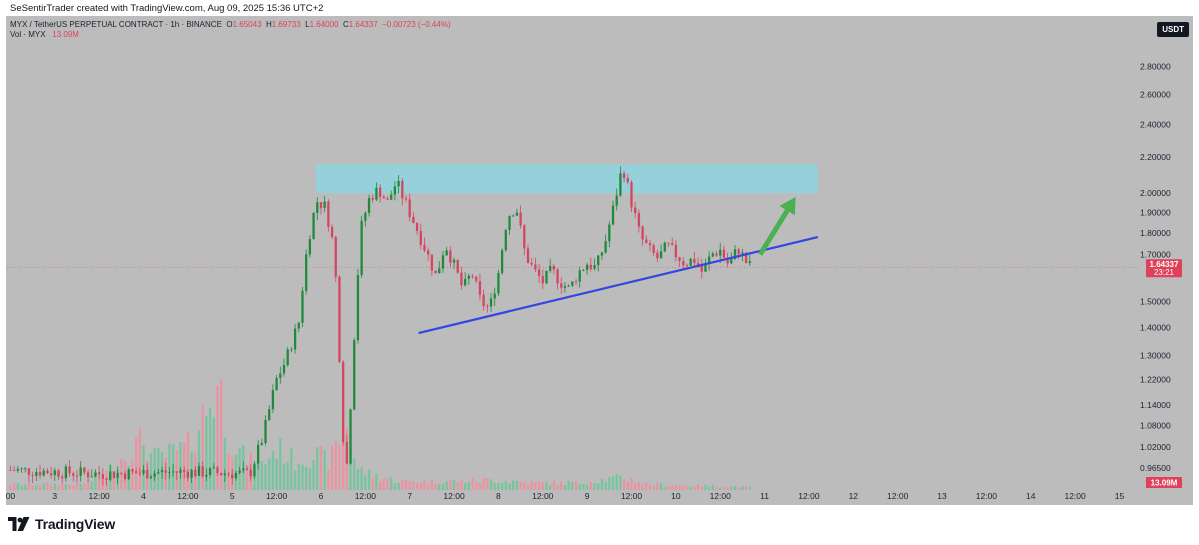 The width and height of the screenshot is (1199, 545). Describe the element at coordinates (1155, 405) in the screenshot. I see `y-tick-label: 1.14000` at that location.